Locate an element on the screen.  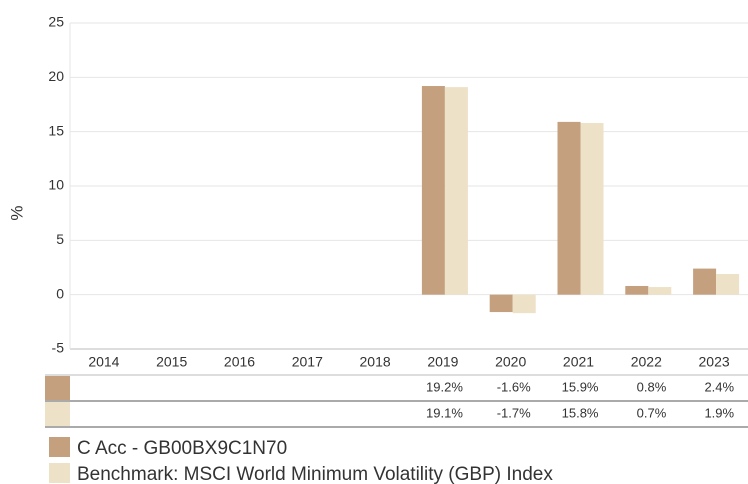
table-value: 0.8% is located at coordinates (652, 386).